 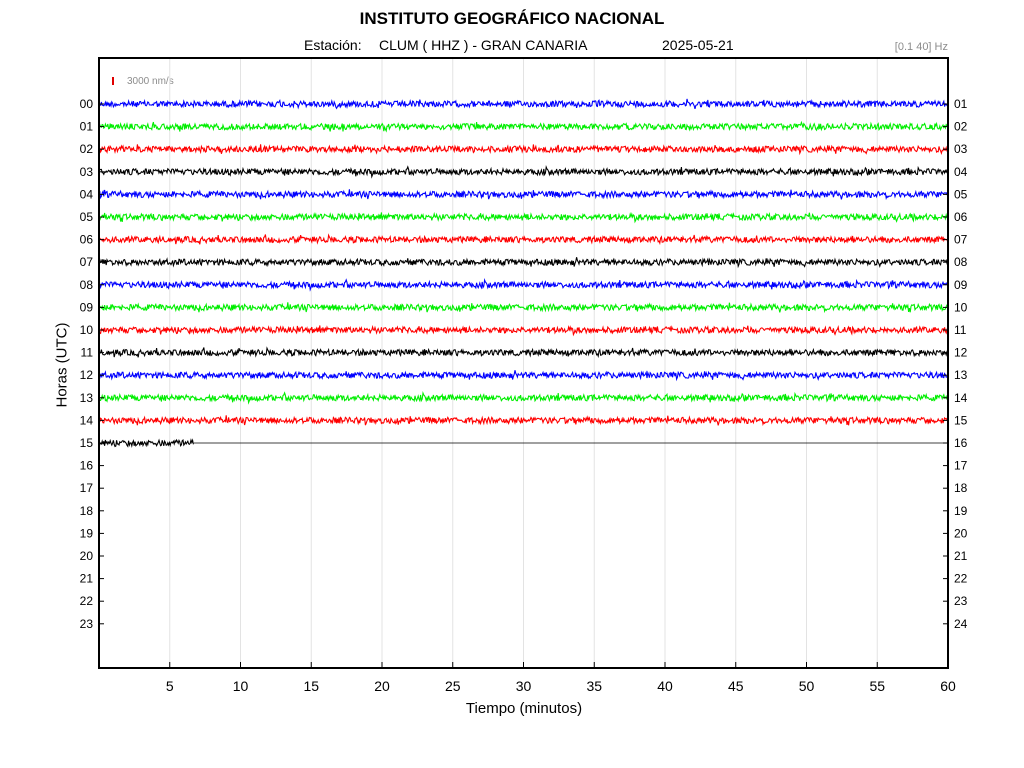 I want to click on y-tick-left: 13, so click(x=87, y=398).